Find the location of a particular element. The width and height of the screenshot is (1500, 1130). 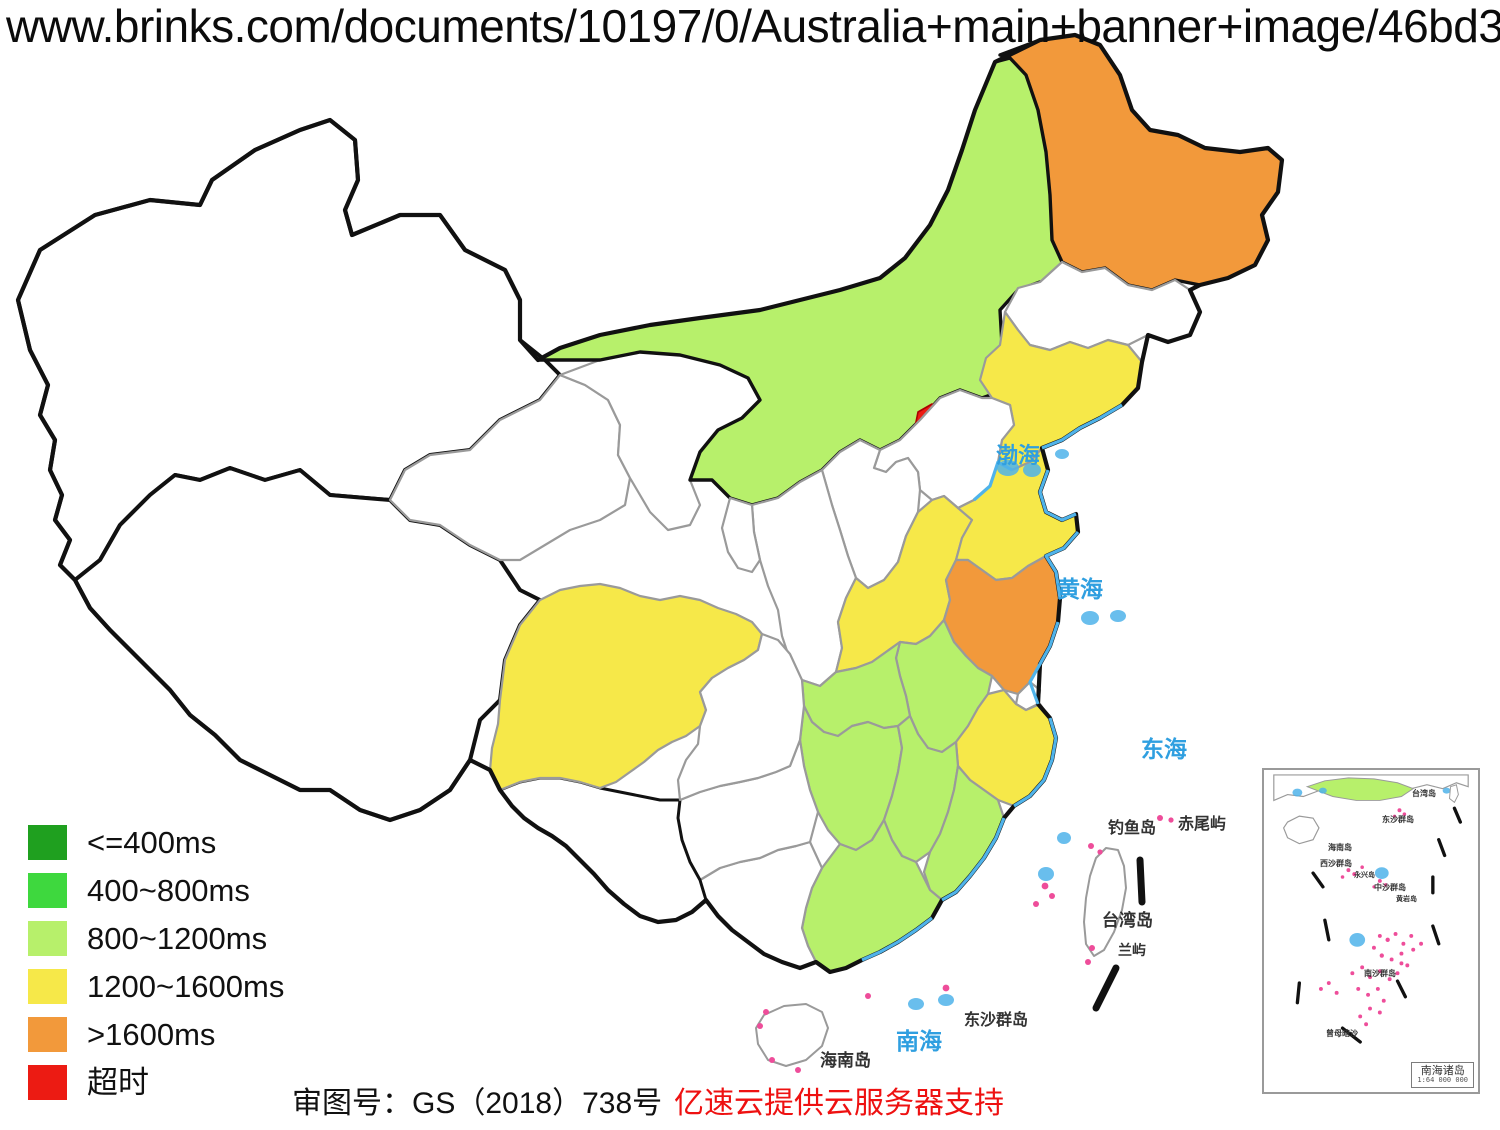

sponsor-watermark: 亿速云提供云服务器支持 is located at coordinates (839, 1103).